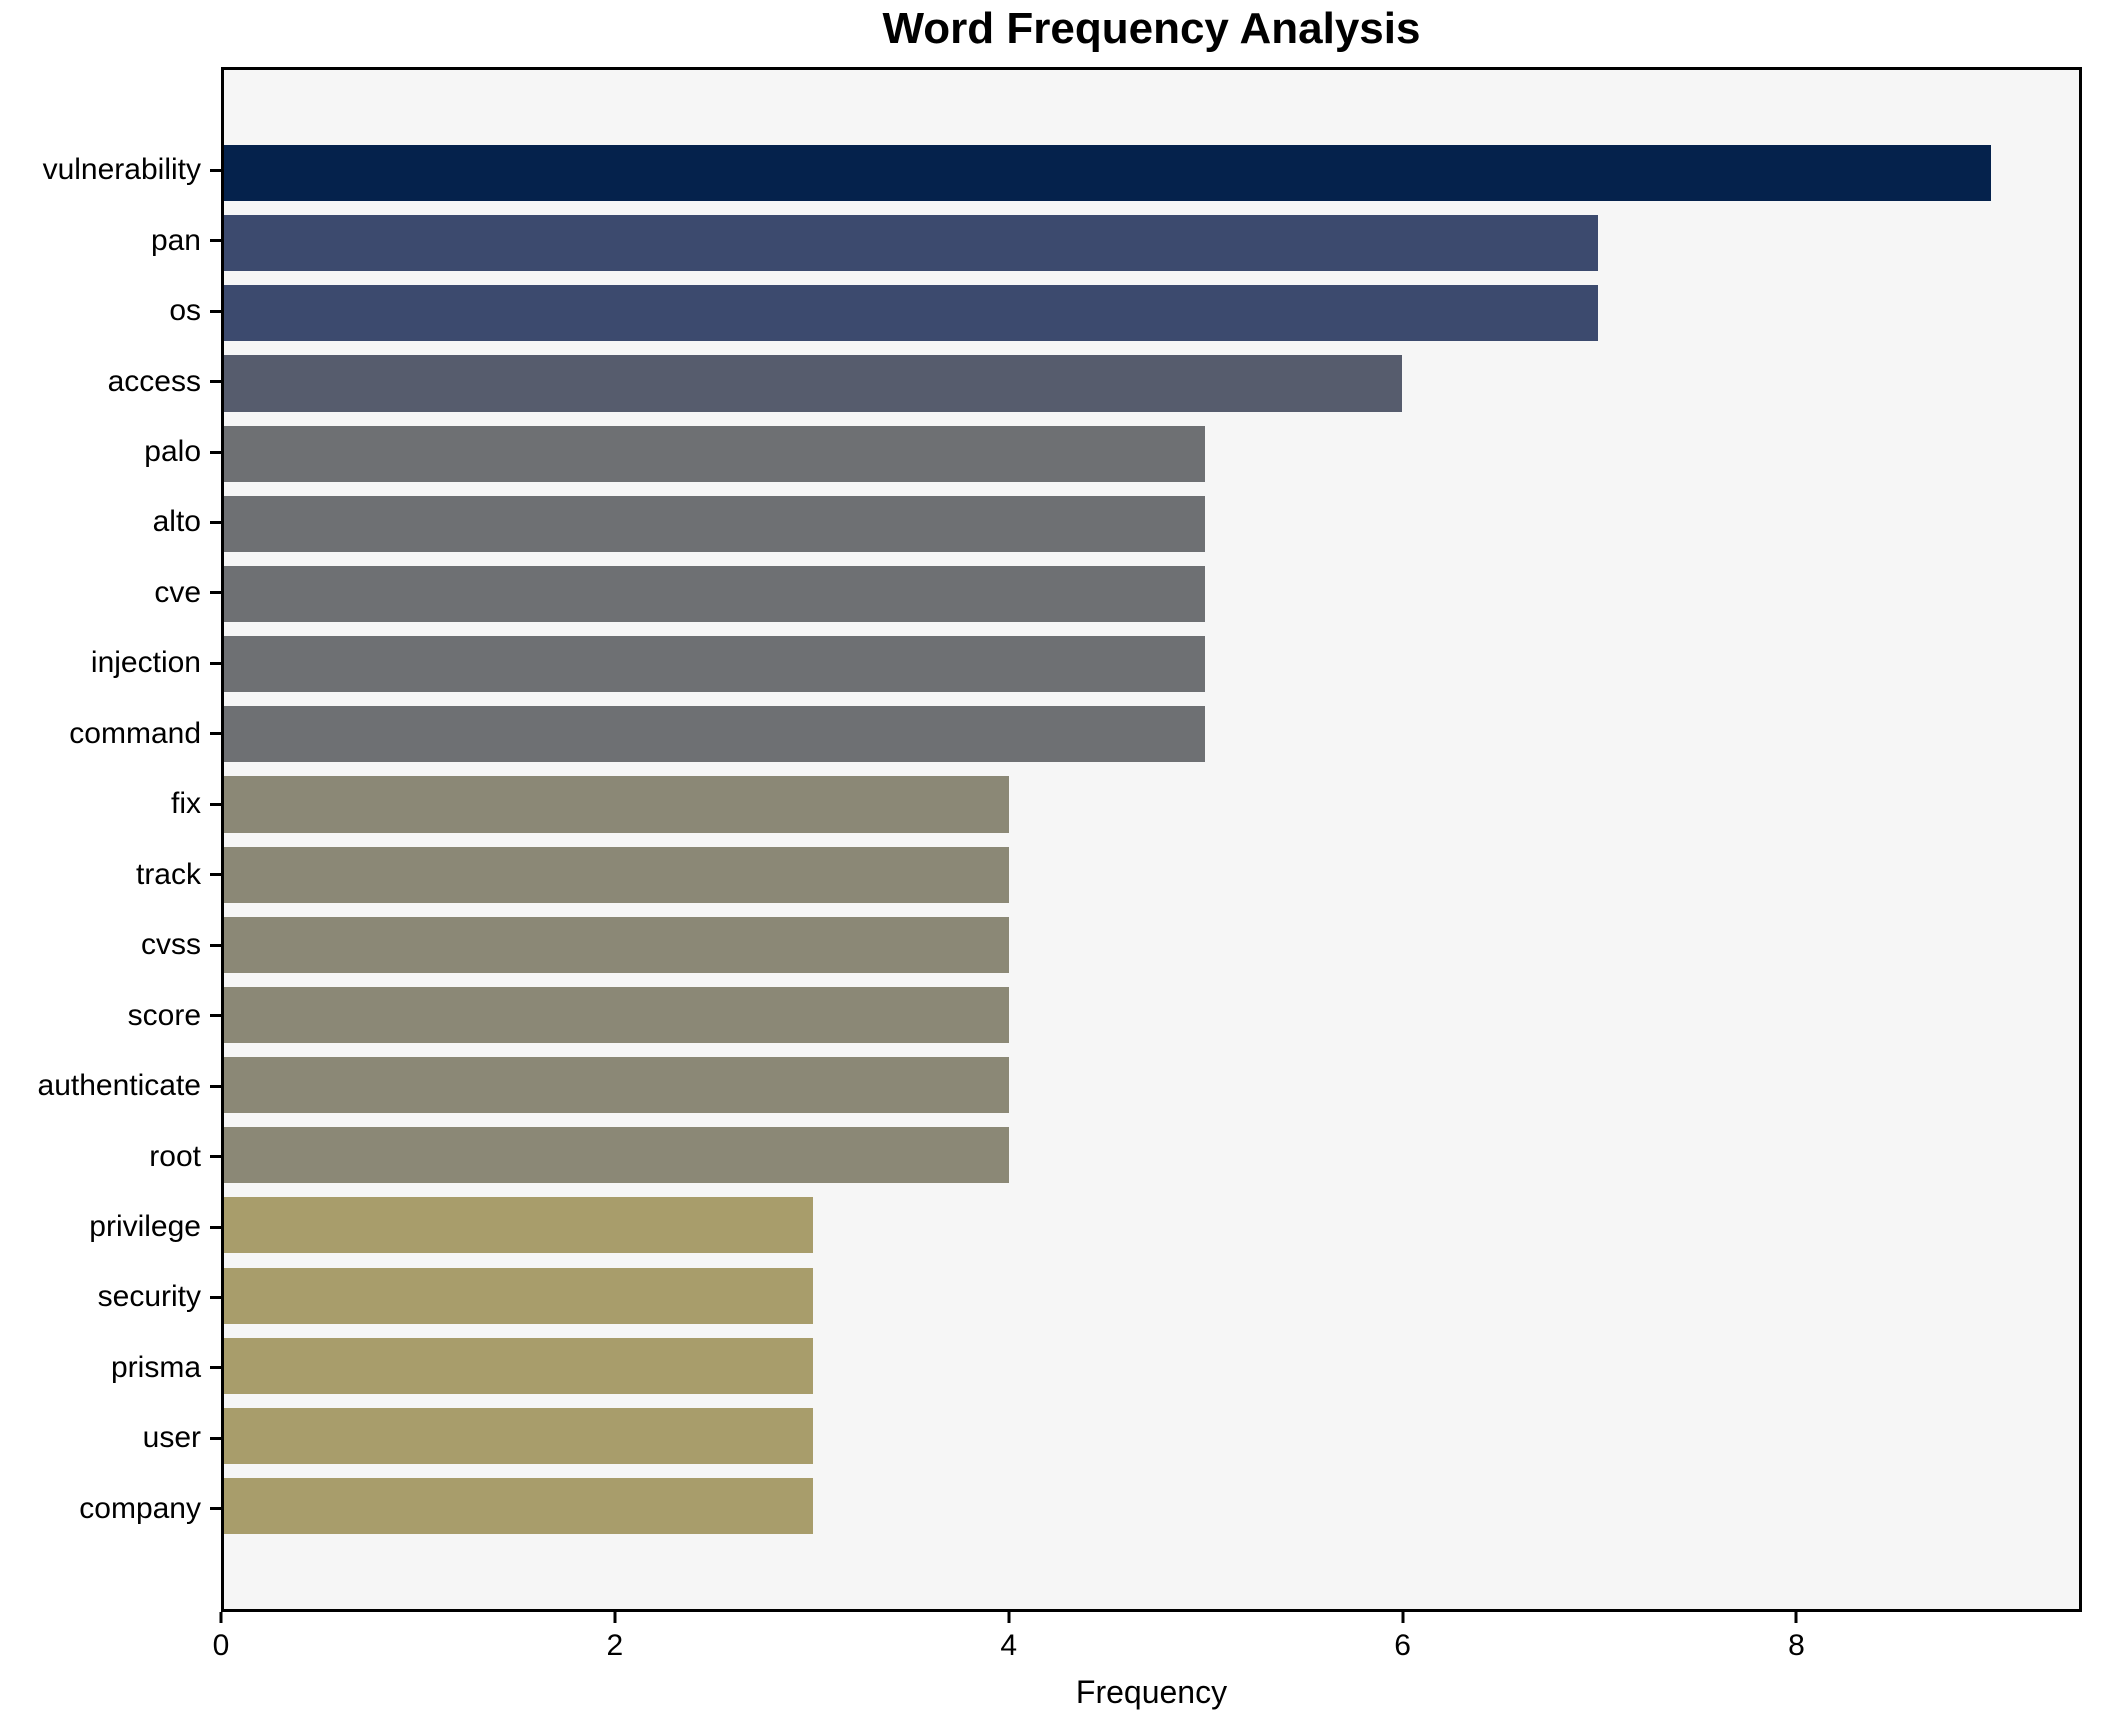 Image resolution: width=2101 pixels, height=1722 pixels. Describe the element at coordinates (110, 593) in the screenshot. I see `y-row: cve` at that location.